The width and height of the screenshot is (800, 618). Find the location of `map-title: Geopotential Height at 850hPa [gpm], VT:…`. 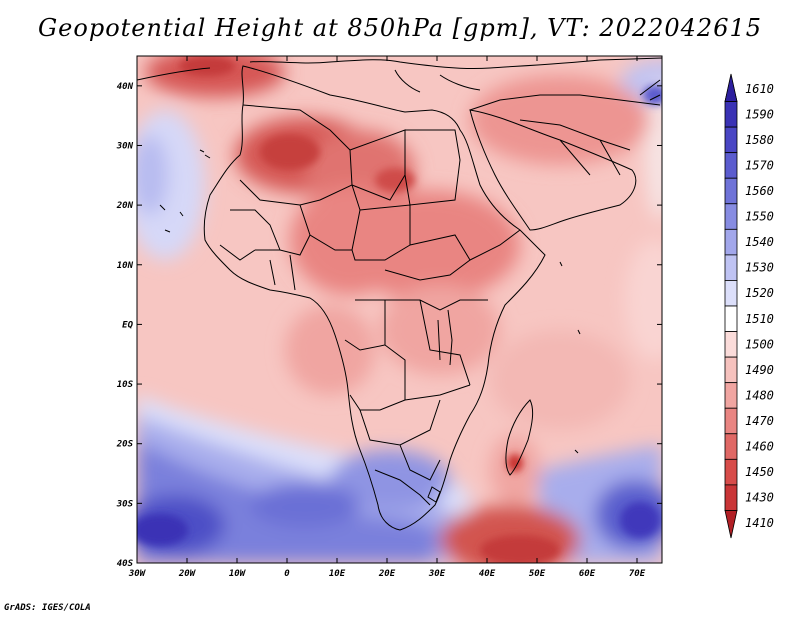

map-title: Geopotential Height at 850hPa [gpm], VT:… is located at coordinates (400, 28).